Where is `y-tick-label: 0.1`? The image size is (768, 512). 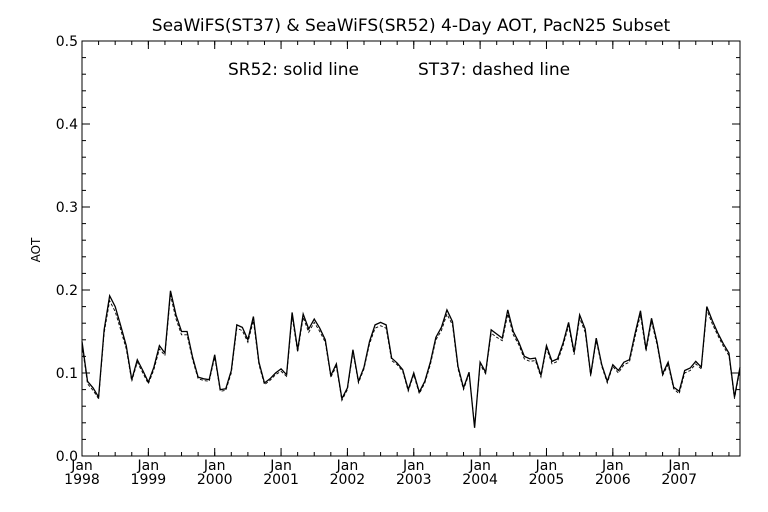 y-tick-label: 0.1 is located at coordinates (67, 374).